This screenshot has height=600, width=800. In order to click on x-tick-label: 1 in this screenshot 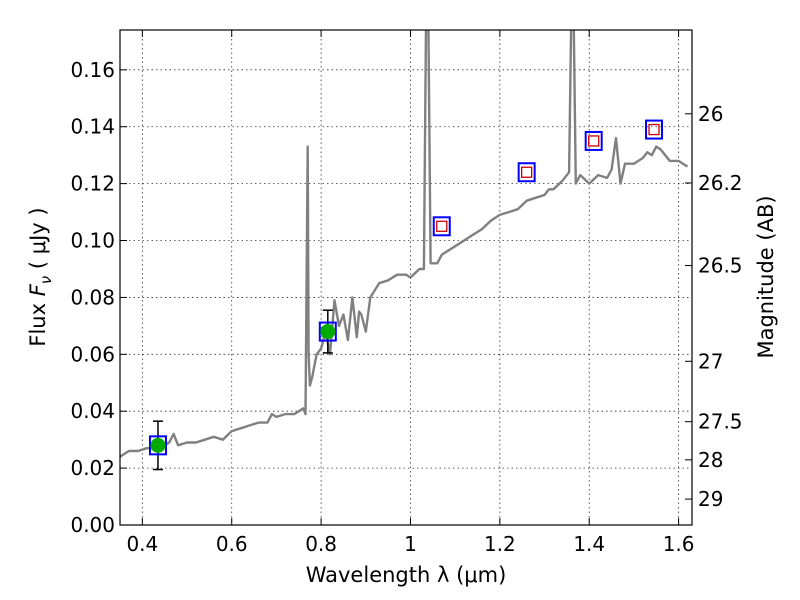, I will do `click(410, 544)`.